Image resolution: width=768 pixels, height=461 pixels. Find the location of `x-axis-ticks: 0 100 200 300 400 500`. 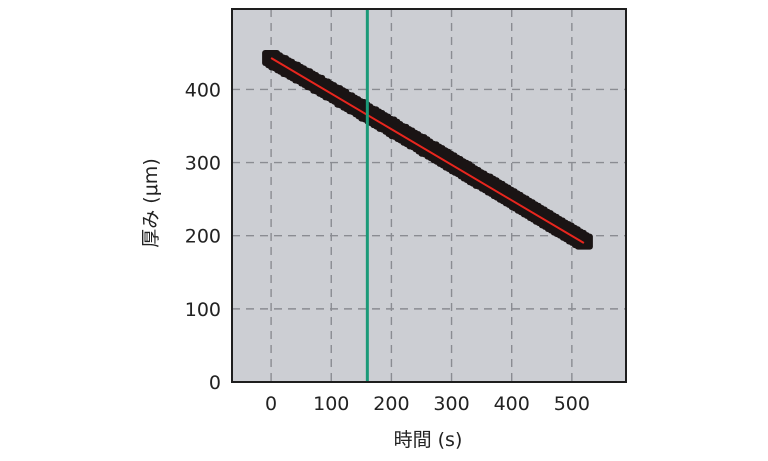

x-axis-ticks: 0 100 200 300 400 500 is located at coordinates (427, 404).